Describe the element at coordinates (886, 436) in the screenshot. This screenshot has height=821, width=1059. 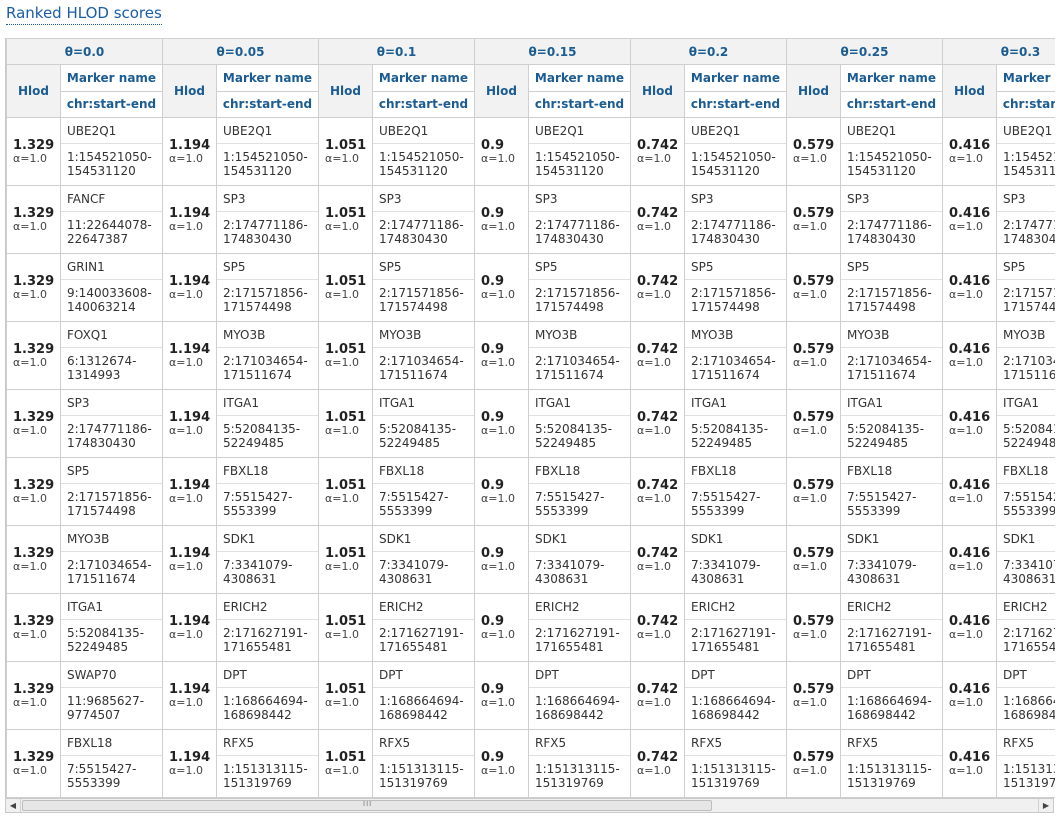
I see `marker-chr-range: 5:52084135-52249485` at that location.